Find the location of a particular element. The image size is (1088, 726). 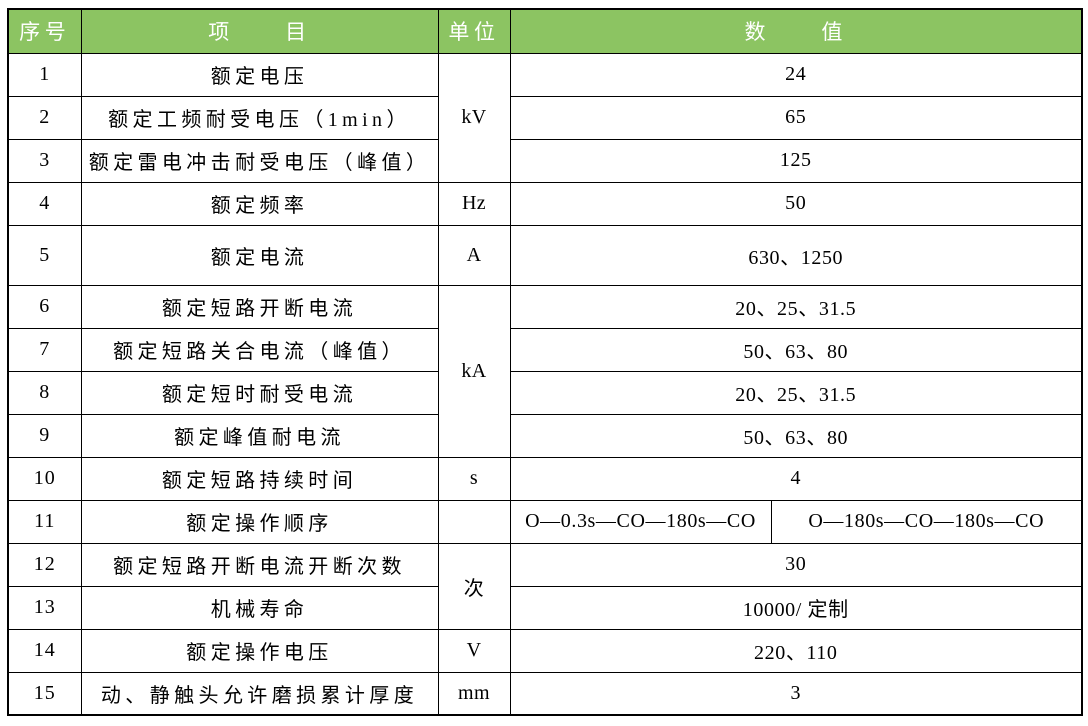

serial-cell: 15 is located at coordinates (44, 693).